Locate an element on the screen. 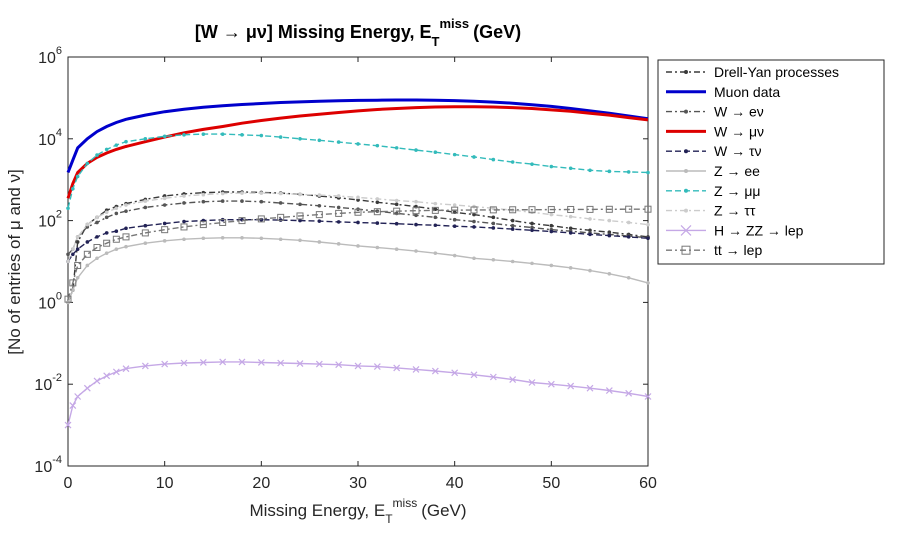  legend-item: Z → ee is located at coordinates (713, 171).